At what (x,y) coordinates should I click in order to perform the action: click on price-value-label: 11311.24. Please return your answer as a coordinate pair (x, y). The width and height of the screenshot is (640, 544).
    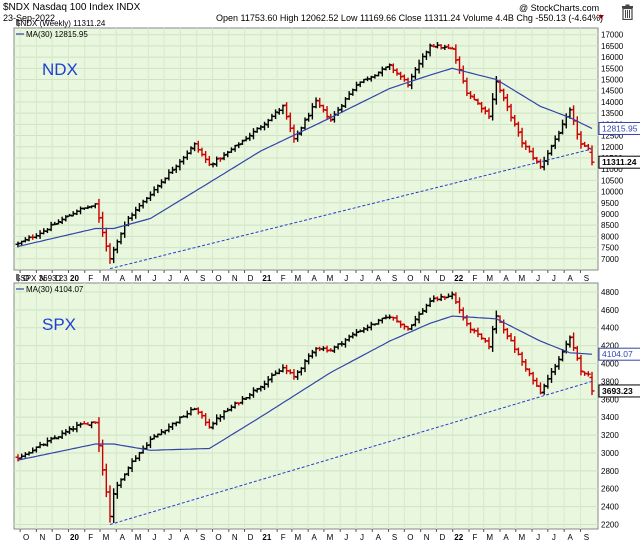
    Looking at the image, I should click on (619, 162).